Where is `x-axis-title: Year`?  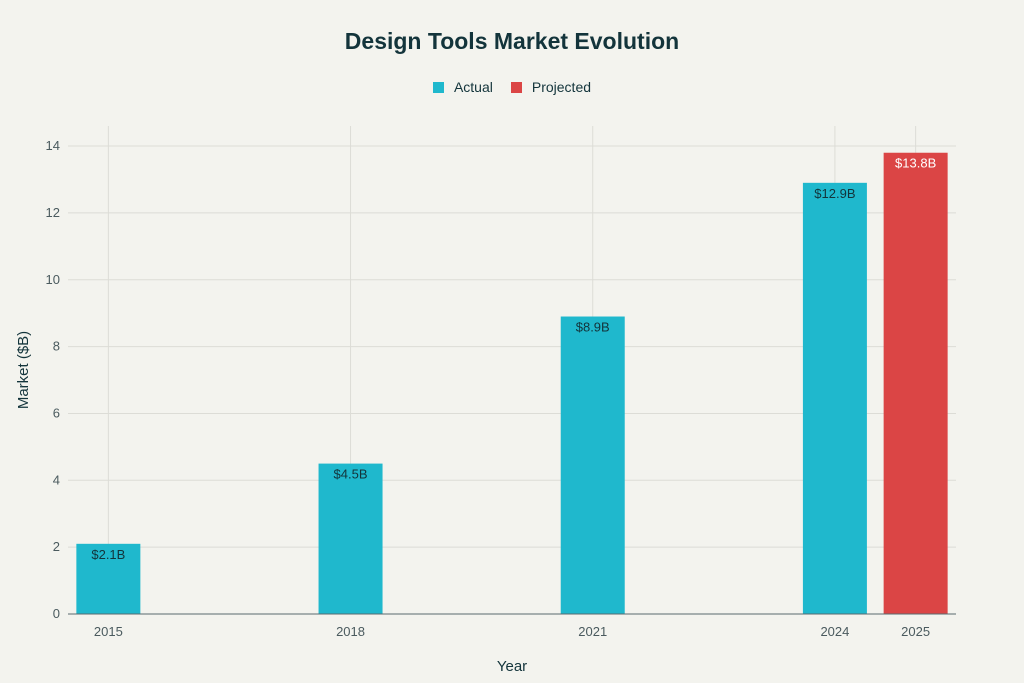 x-axis-title: Year is located at coordinates (512, 666).